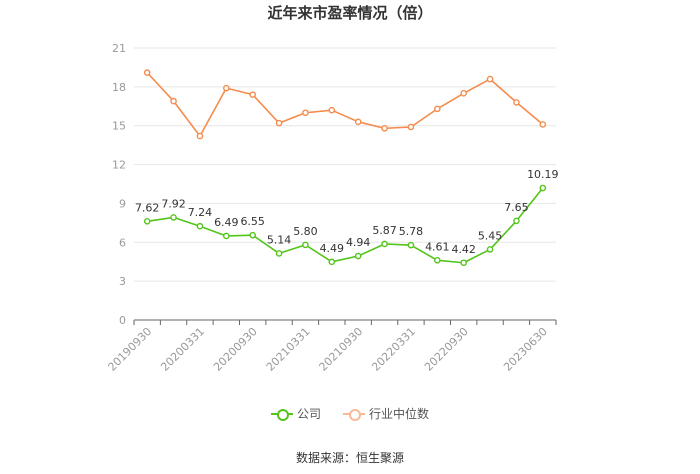 The height and width of the screenshot is (474, 700). I want to click on series-line-industry-median, so click(345, 104).